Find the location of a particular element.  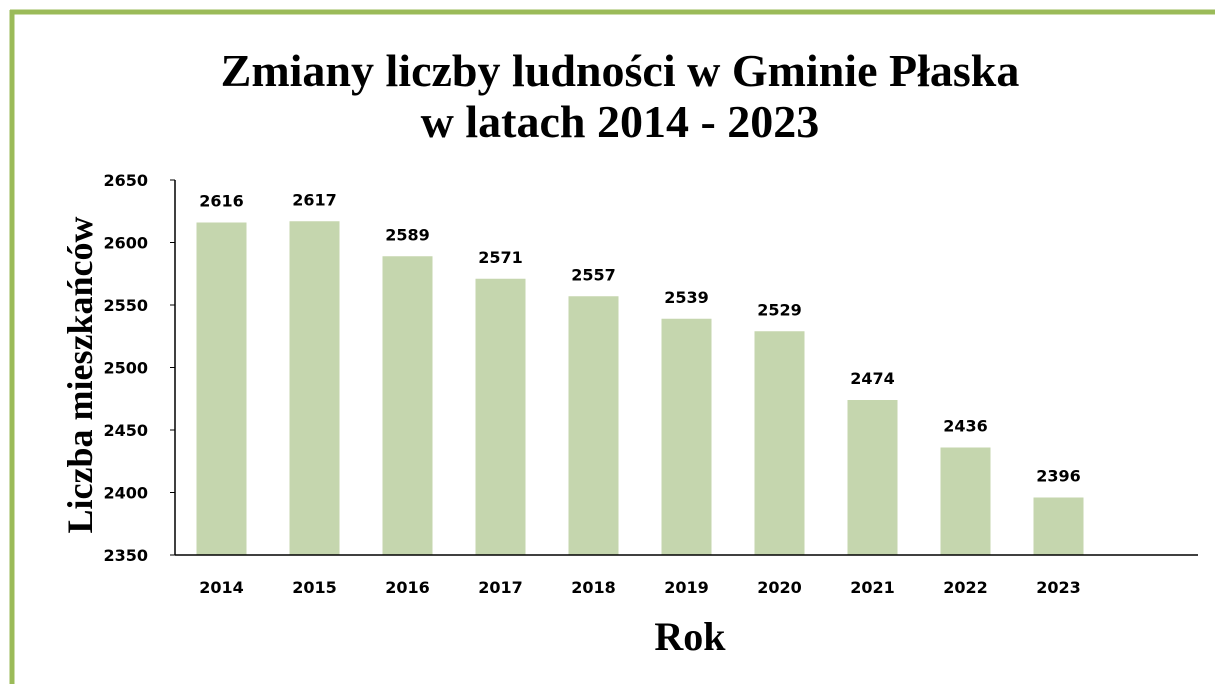

x-tick-label: 2021 is located at coordinates (872, 587).